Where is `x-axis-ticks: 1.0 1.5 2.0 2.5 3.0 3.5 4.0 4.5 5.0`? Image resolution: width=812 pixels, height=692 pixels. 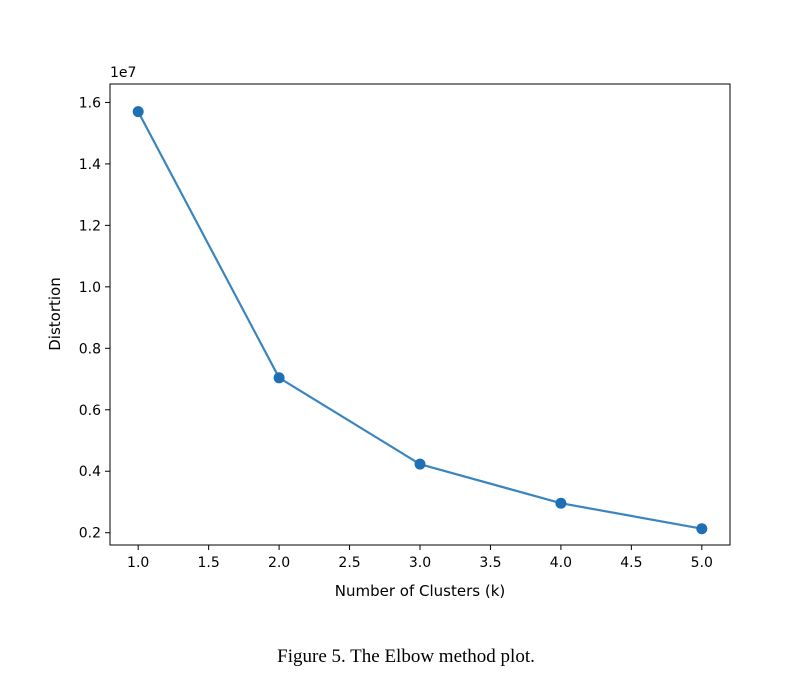 x-axis-ticks: 1.0 1.5 2.0 2.5 3.0 3.5 4.0 4.5 5.0 is located at coordinates (420, 558).